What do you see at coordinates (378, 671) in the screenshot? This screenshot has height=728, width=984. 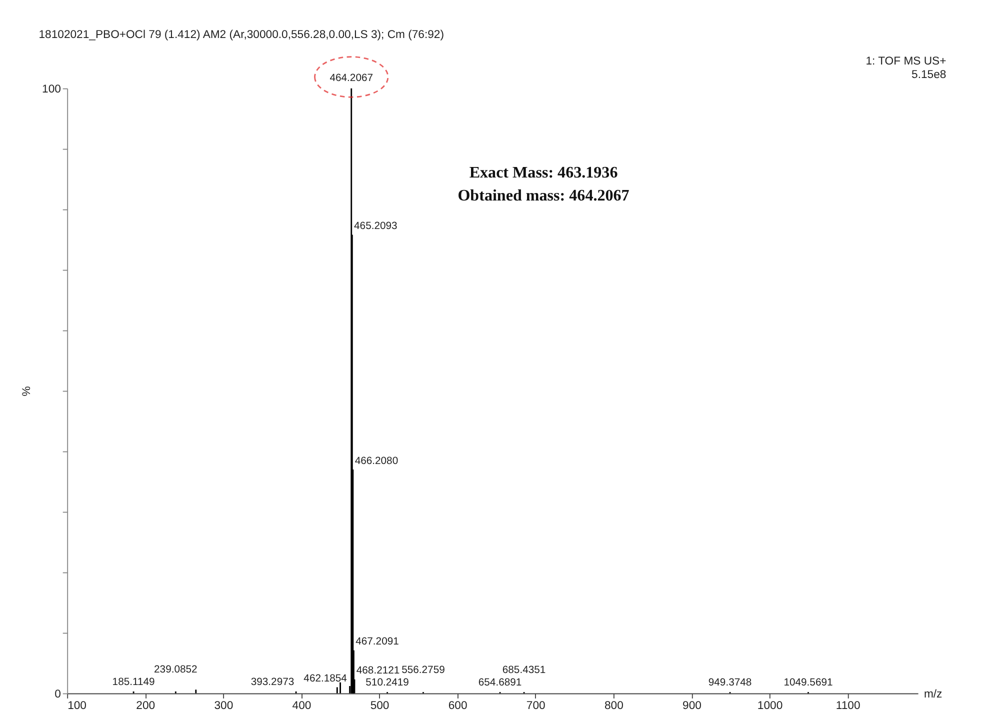 I see `annotation: 468.2121` at bounding box center [378, 671].